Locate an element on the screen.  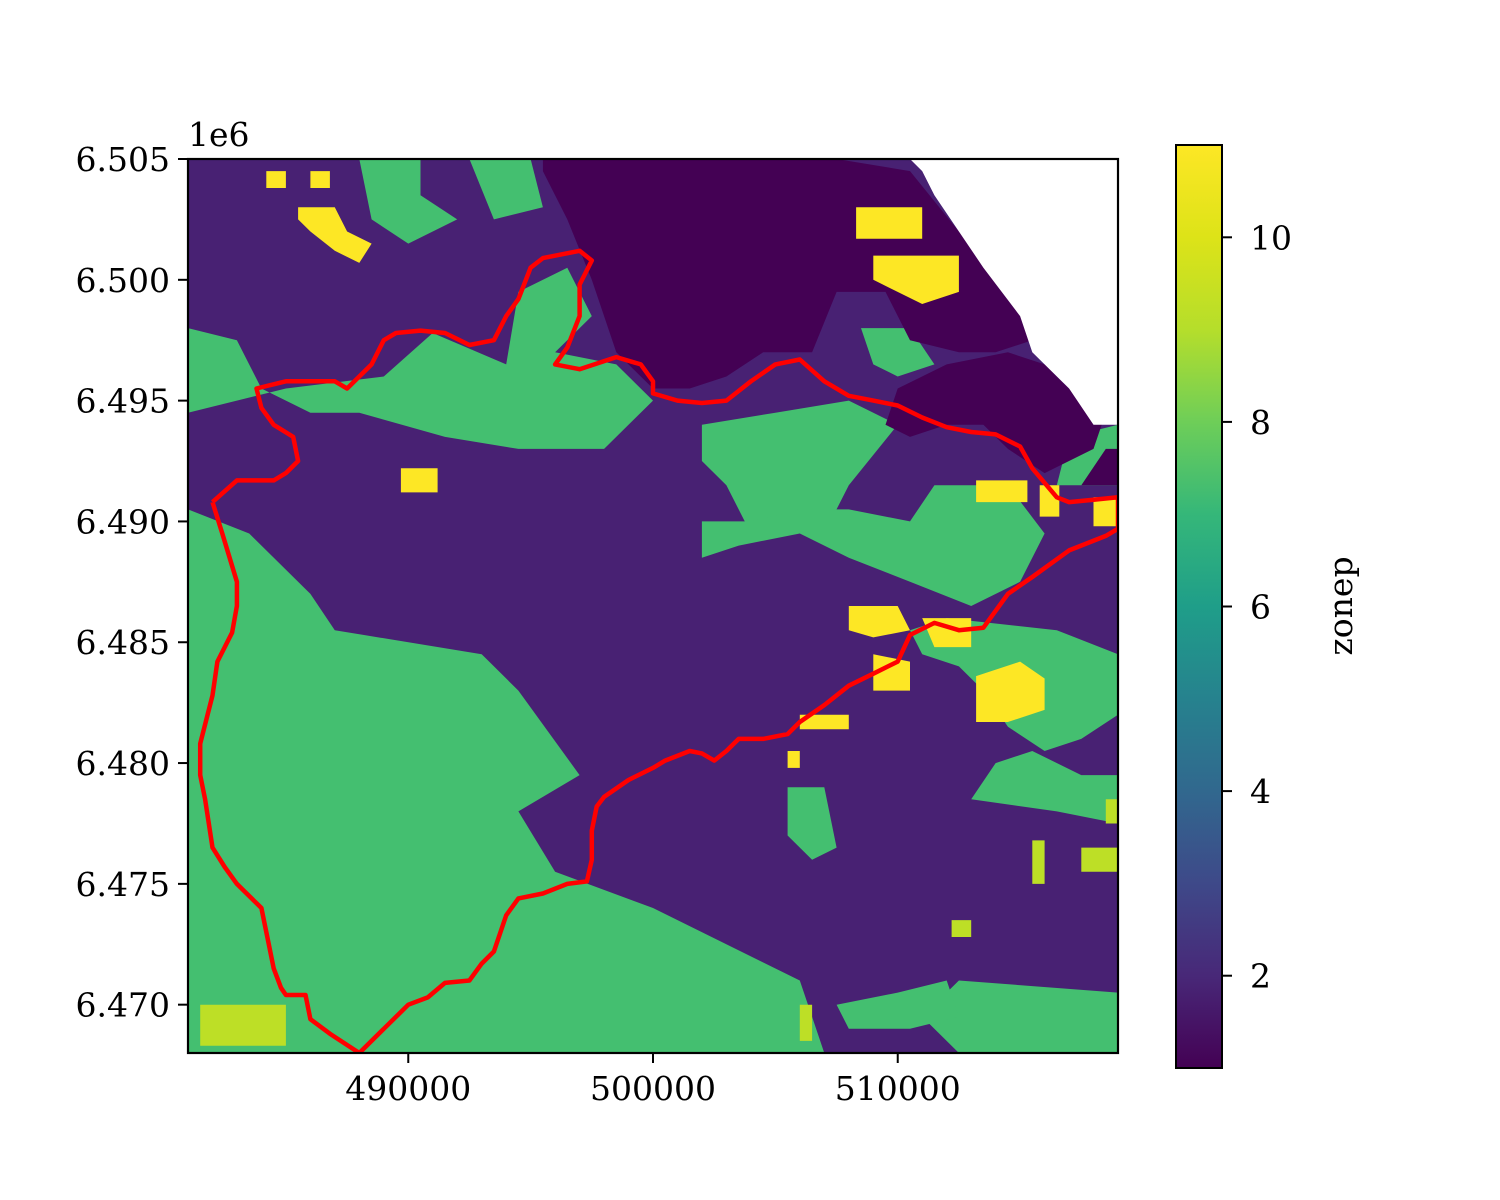
colorbar-gradient is located at coordinates (1199, 606).